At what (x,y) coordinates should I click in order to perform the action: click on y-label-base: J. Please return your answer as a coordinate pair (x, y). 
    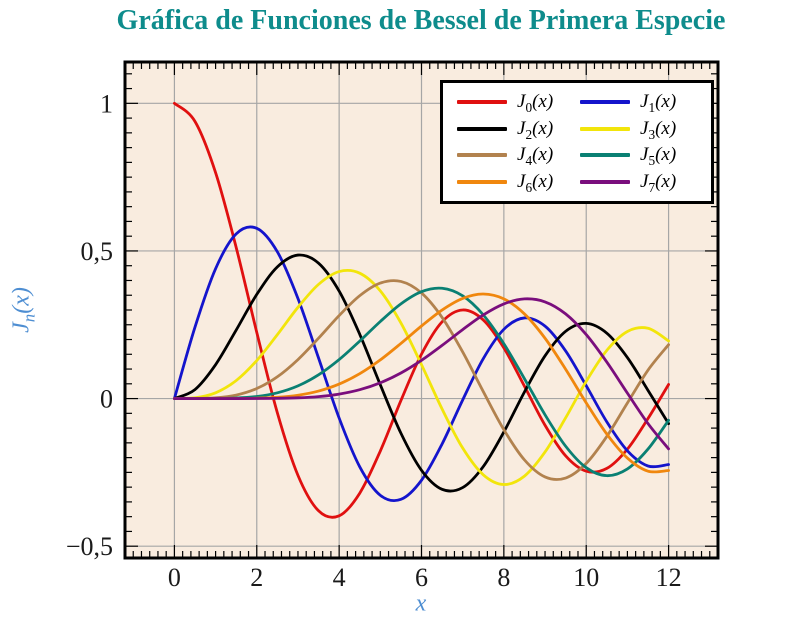
    Looking at the image, I should click on (21, 327).